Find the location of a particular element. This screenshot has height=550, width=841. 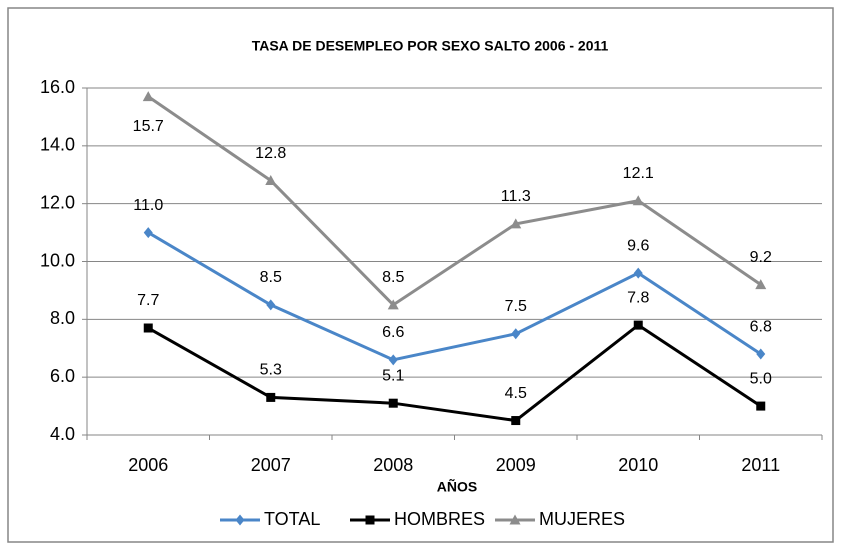

data-label: 9.6 is located at coordinates (638, 245).